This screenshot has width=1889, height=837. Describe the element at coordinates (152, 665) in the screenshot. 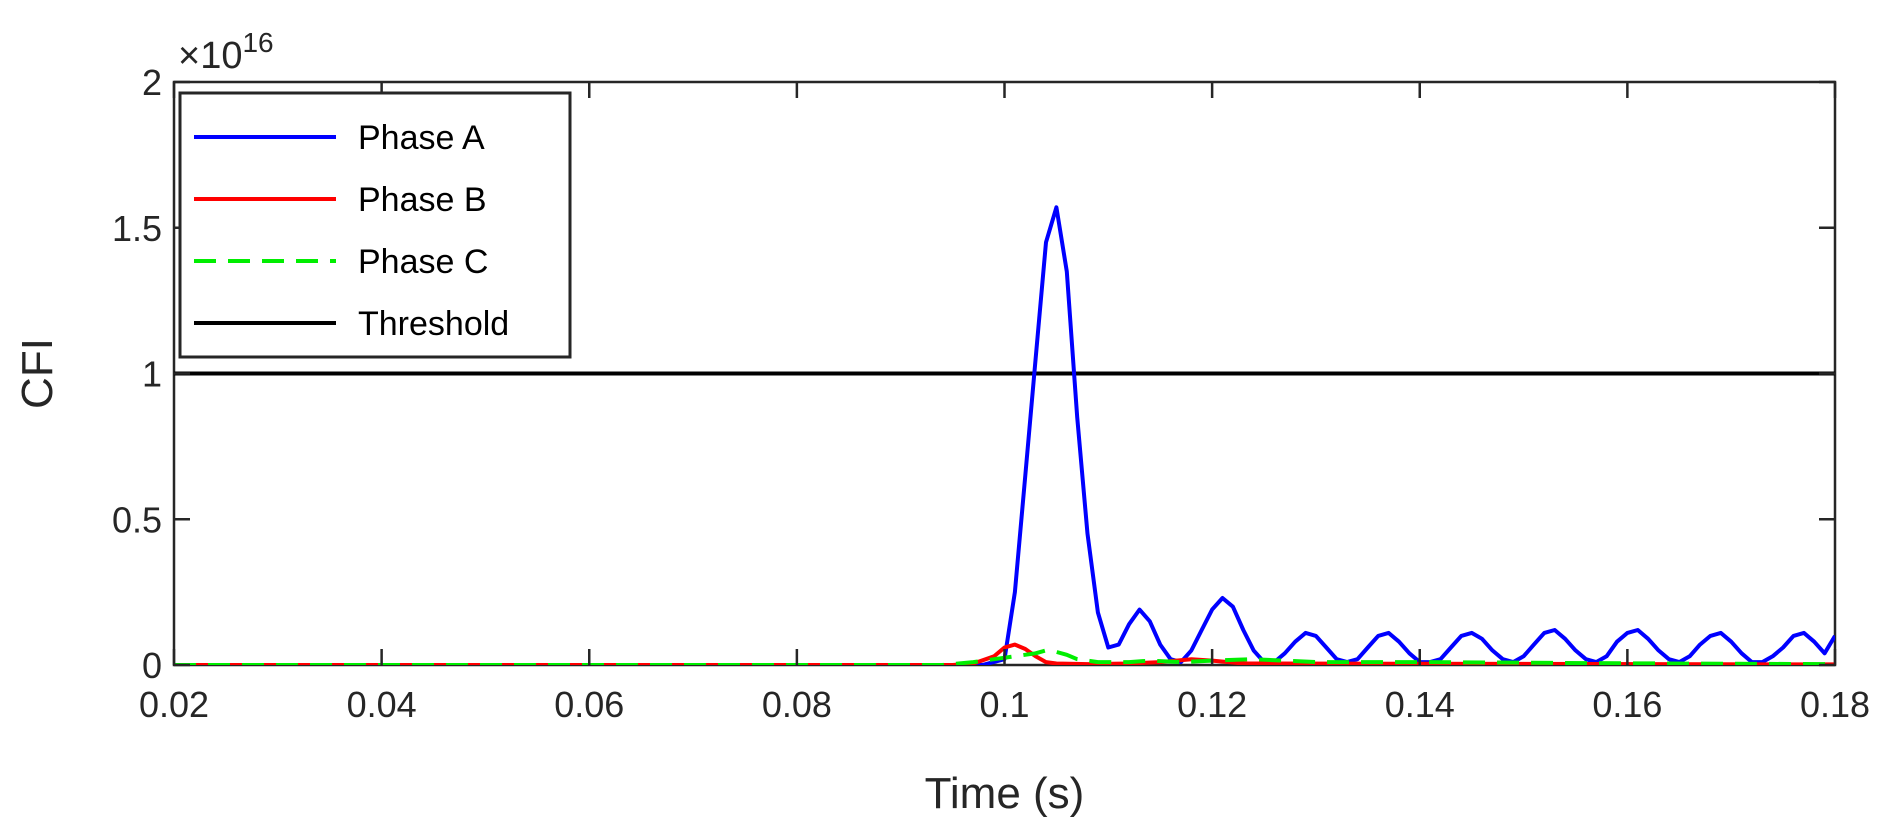

I see `y-tick-label: 0` at that location.